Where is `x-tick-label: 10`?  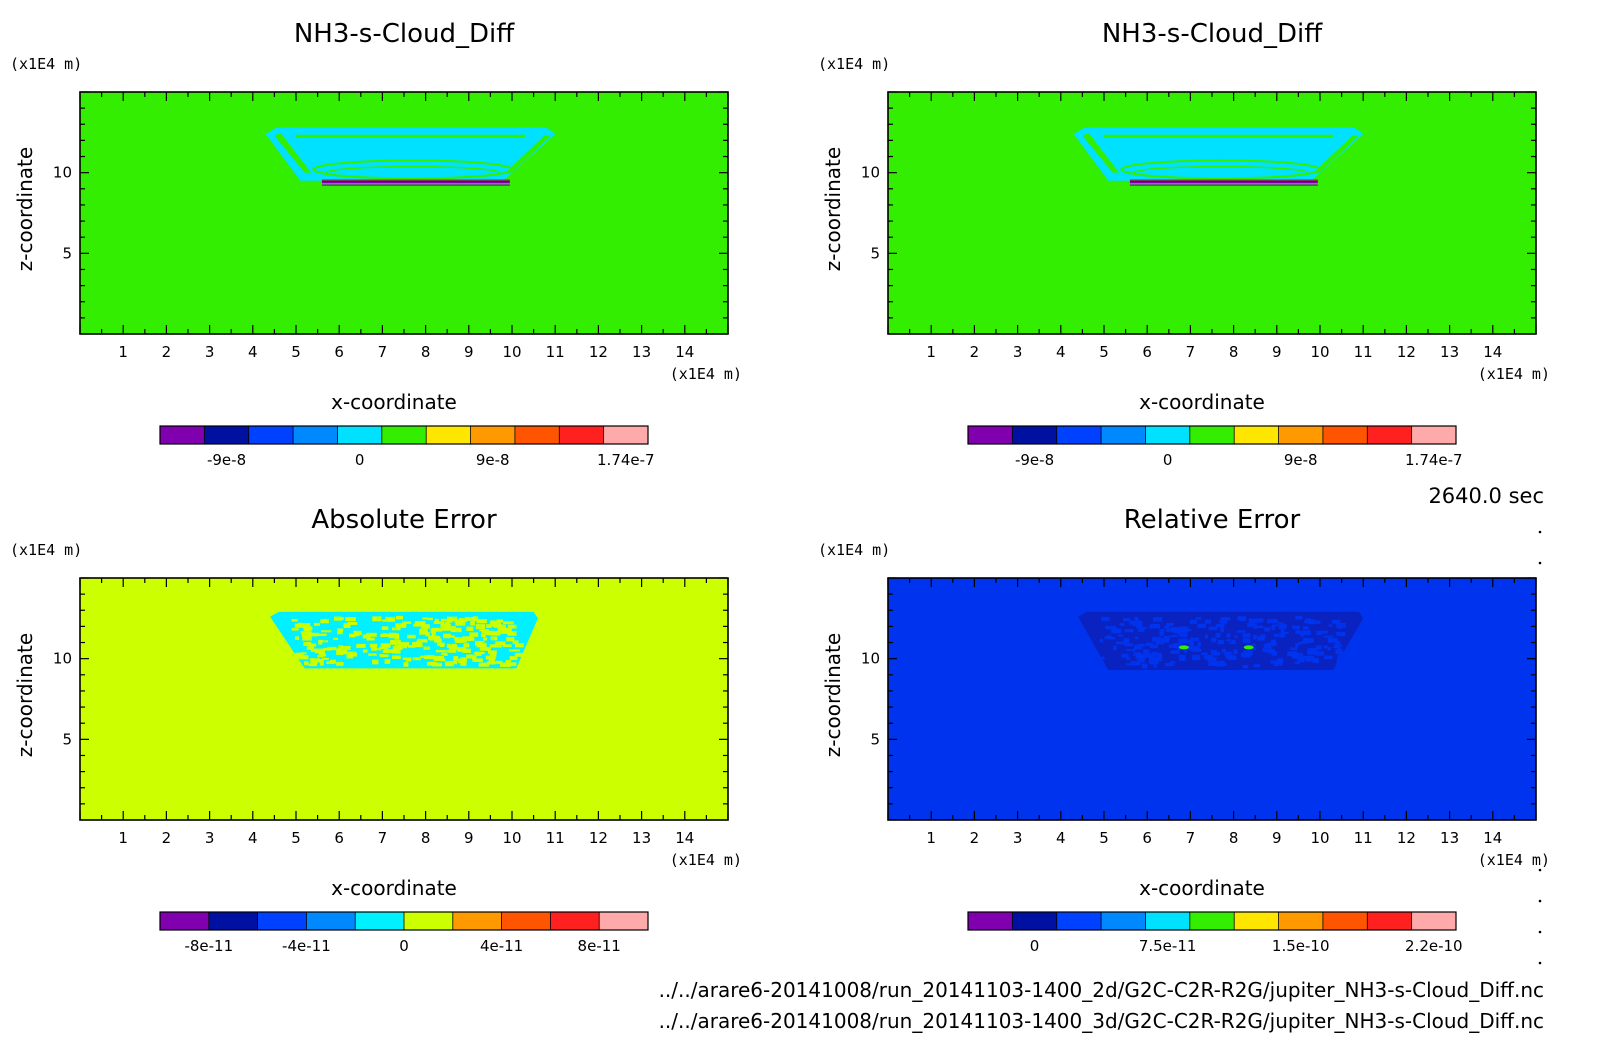
x-tick-label: 10 is located at coordinates (511, 838).